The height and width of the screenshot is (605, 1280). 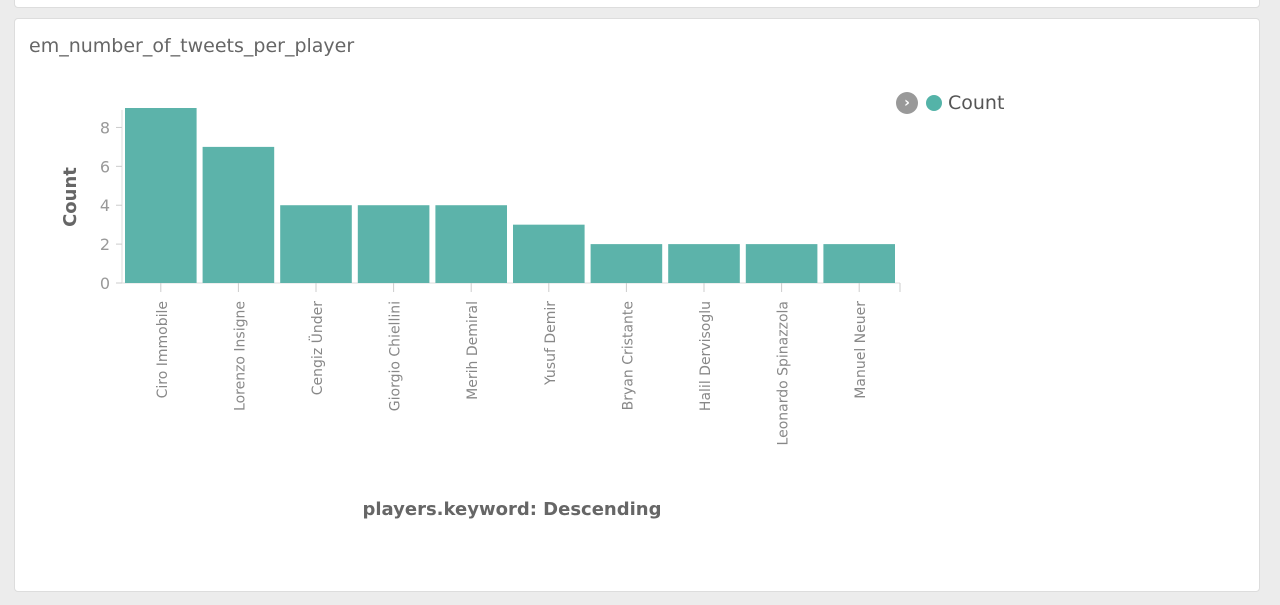 What do you see at coordinates (105, 244) in the screenshot?
I see `y-tick-label: 2` at bounding box center [105, 244].